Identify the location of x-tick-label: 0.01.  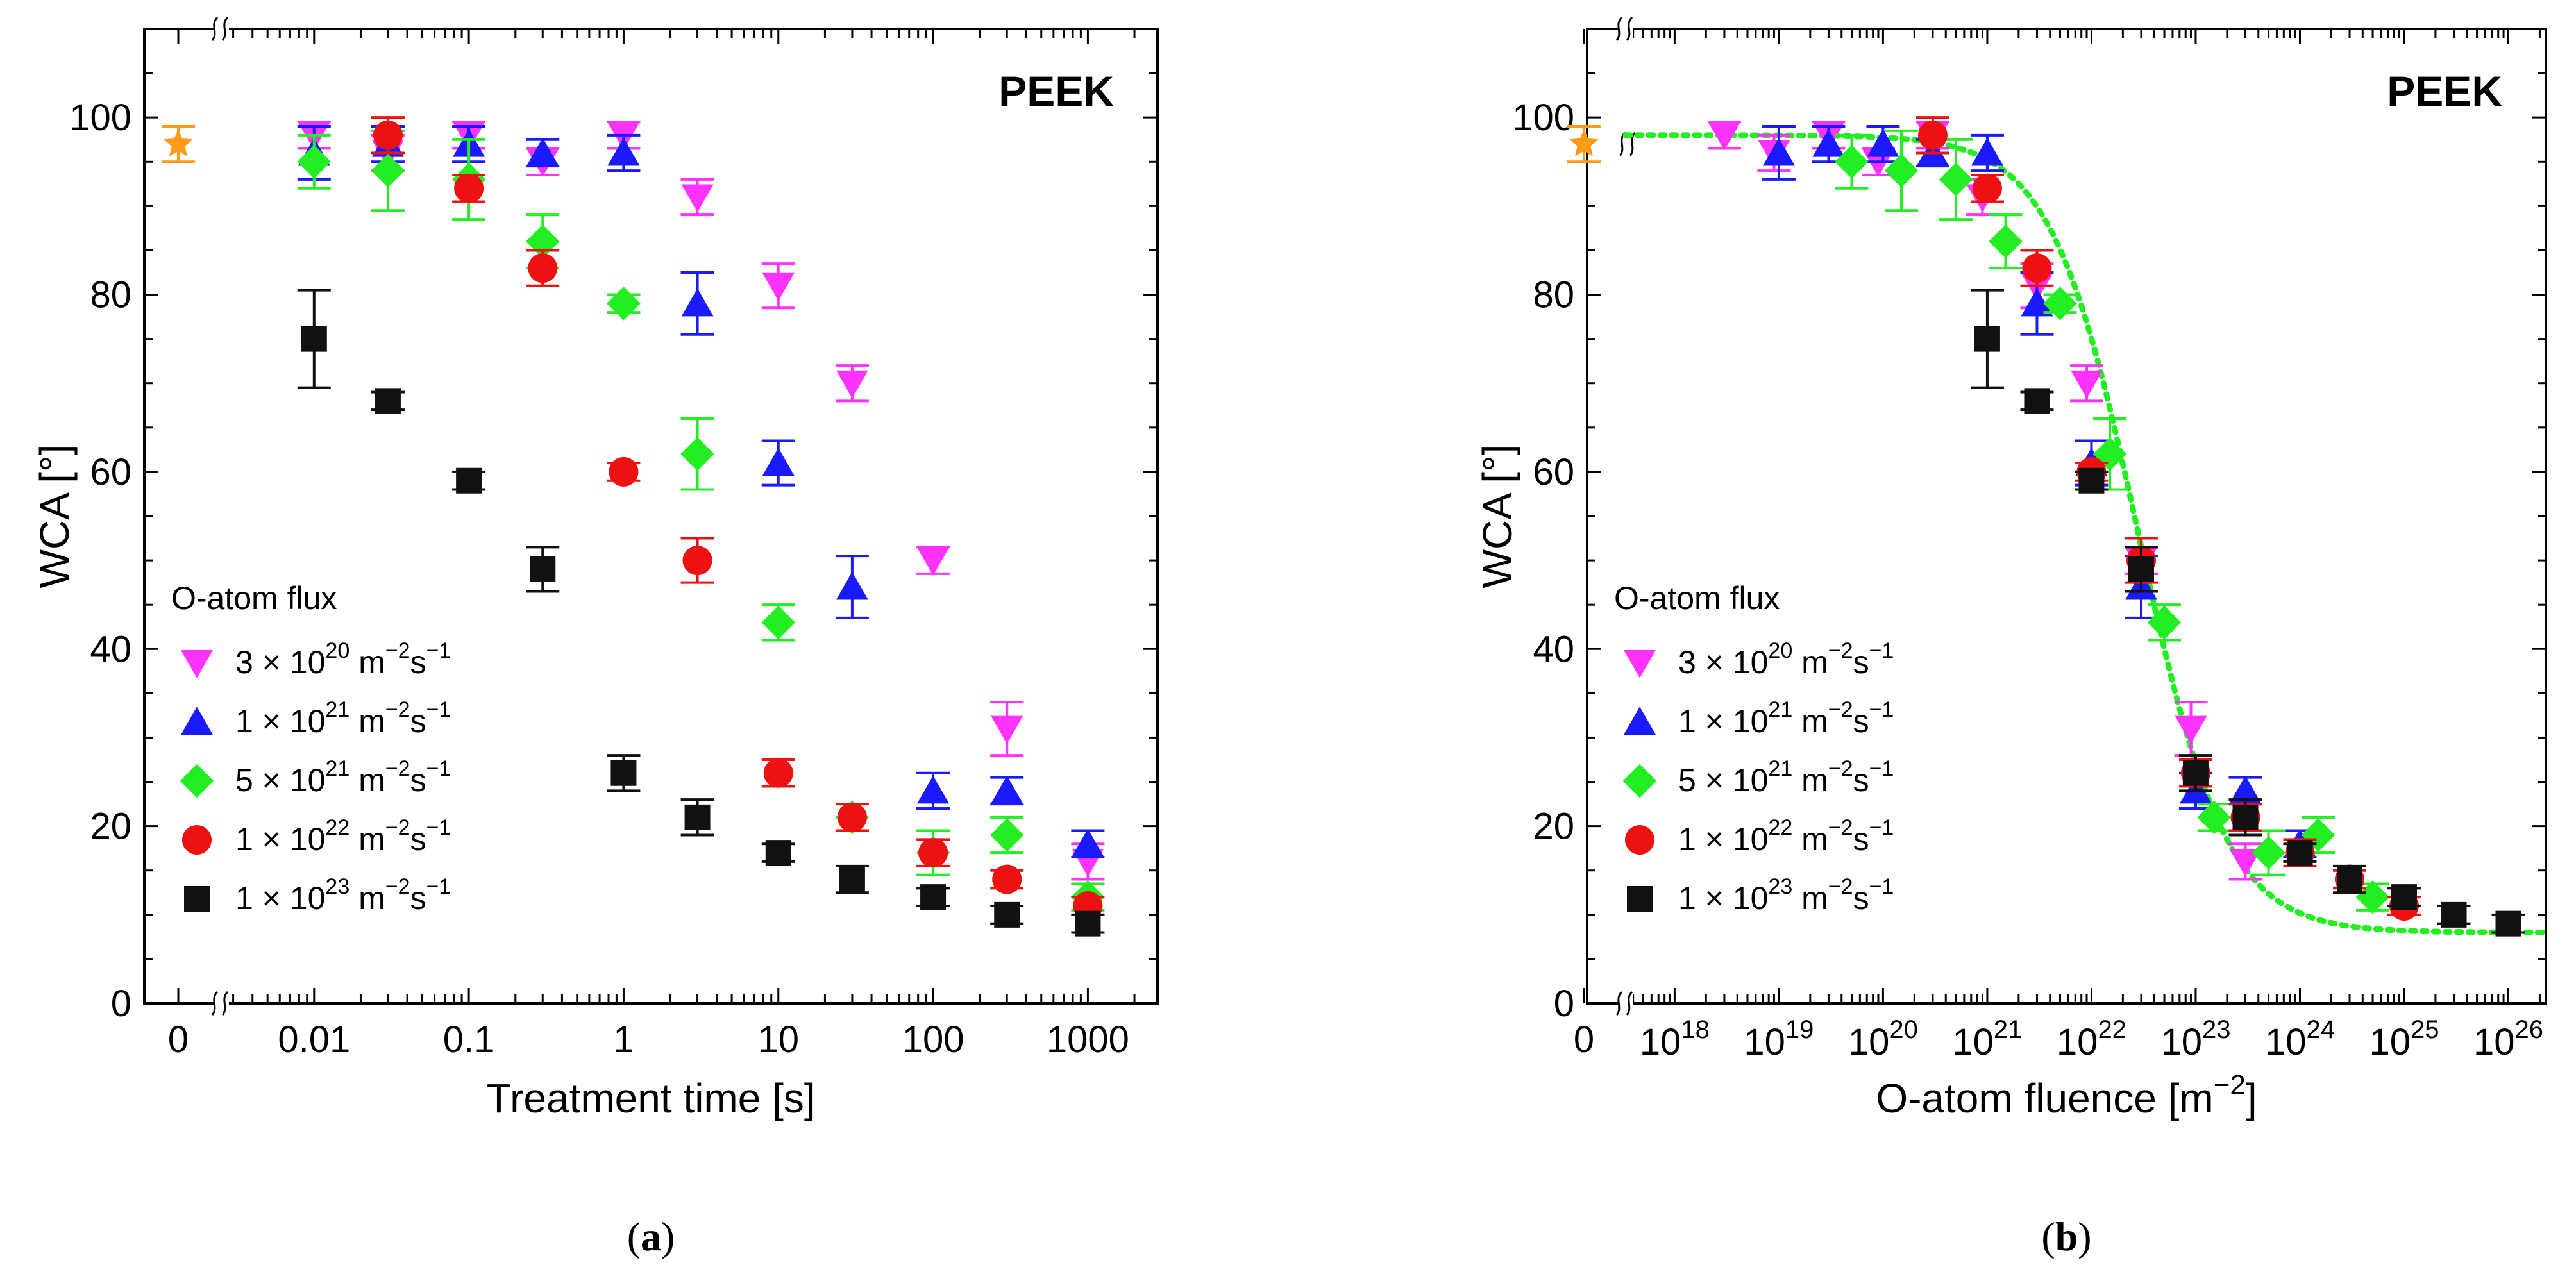
(314, 1039).